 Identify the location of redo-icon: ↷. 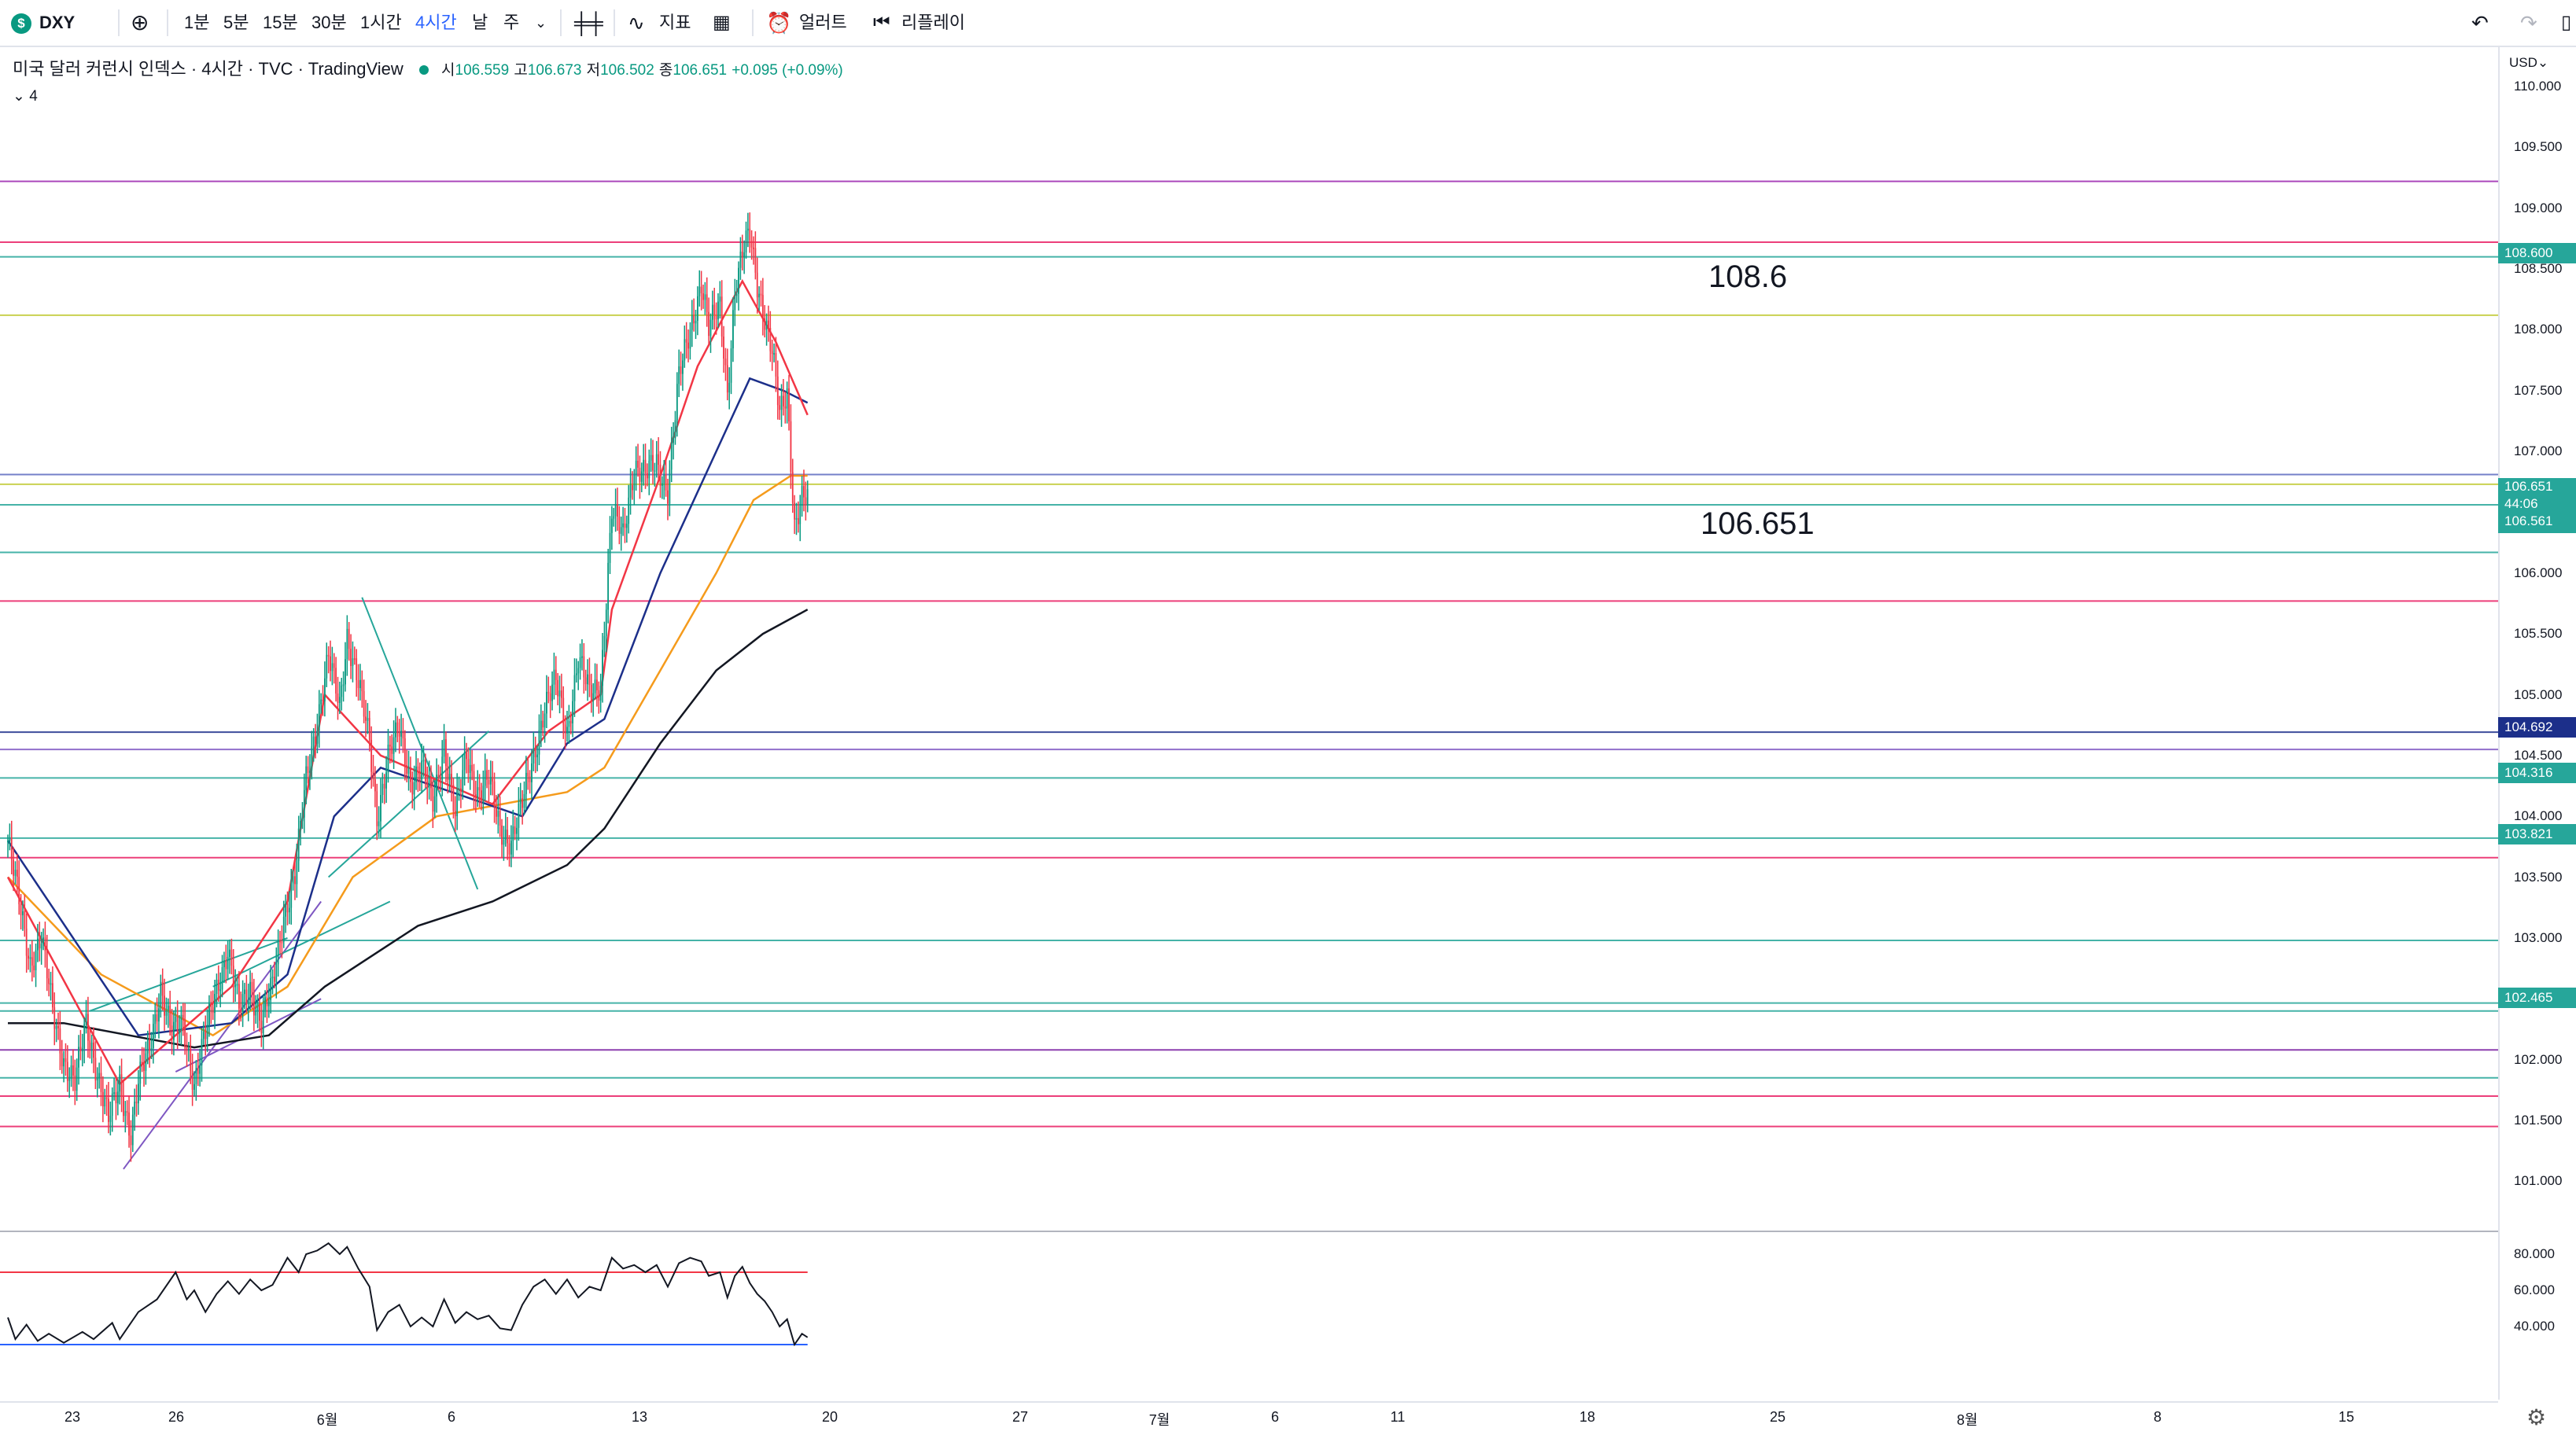
(2528, 23).